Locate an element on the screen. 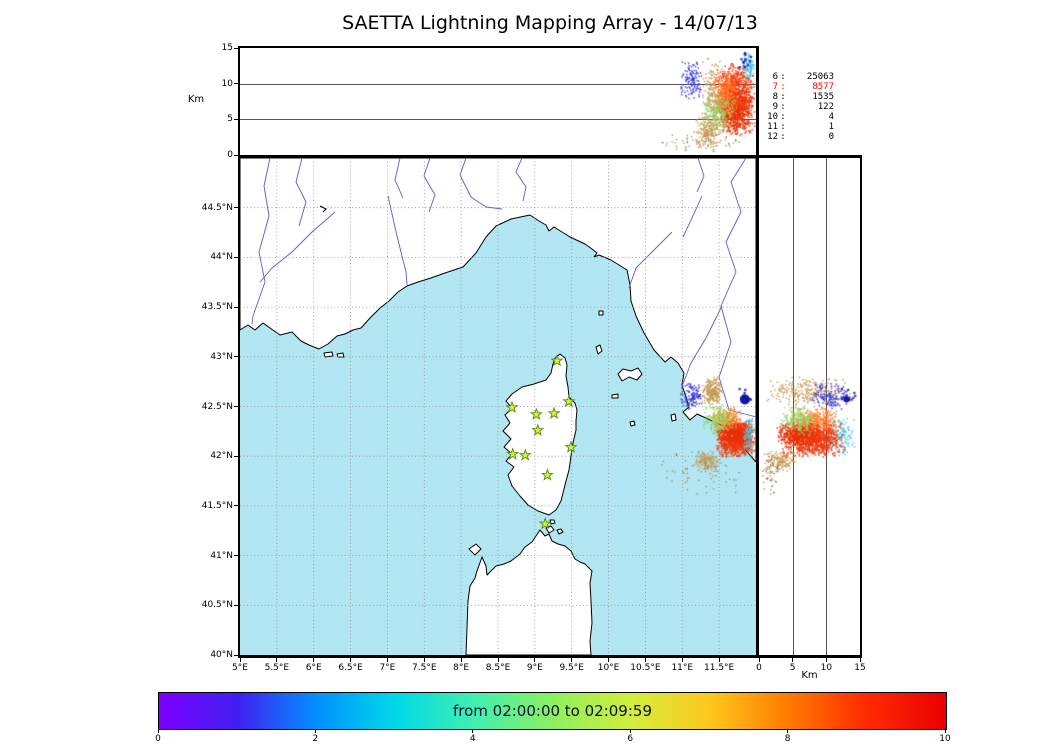 Image resolution: width=1050 pixels, height=750 pixels. tick-label: 6.5°E is located at coordinates (350, 668).